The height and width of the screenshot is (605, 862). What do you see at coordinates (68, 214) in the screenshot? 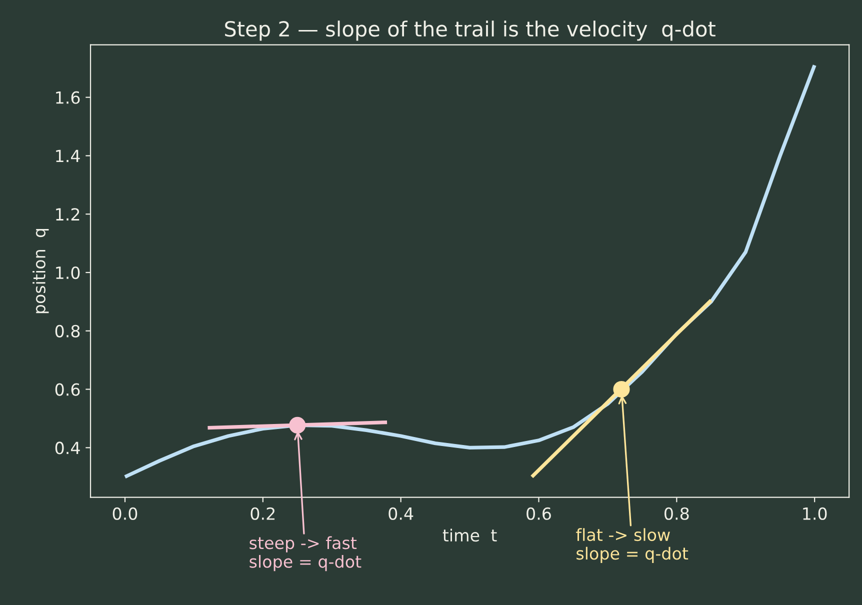
I see `y-tick-label: 1.2` at bounding box center [68, 214].